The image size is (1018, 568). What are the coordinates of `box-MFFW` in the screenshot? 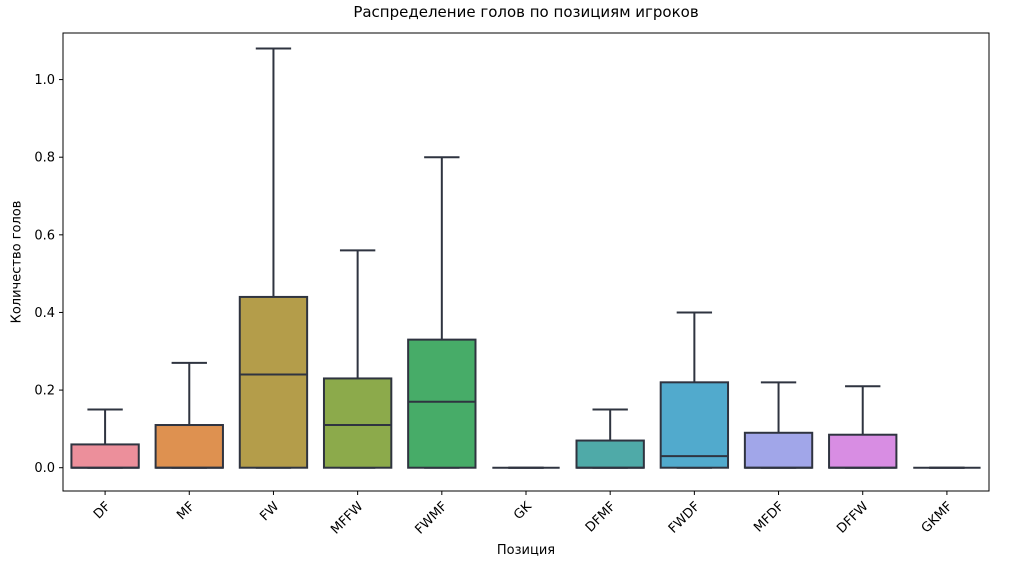 It's located at (357, 359).